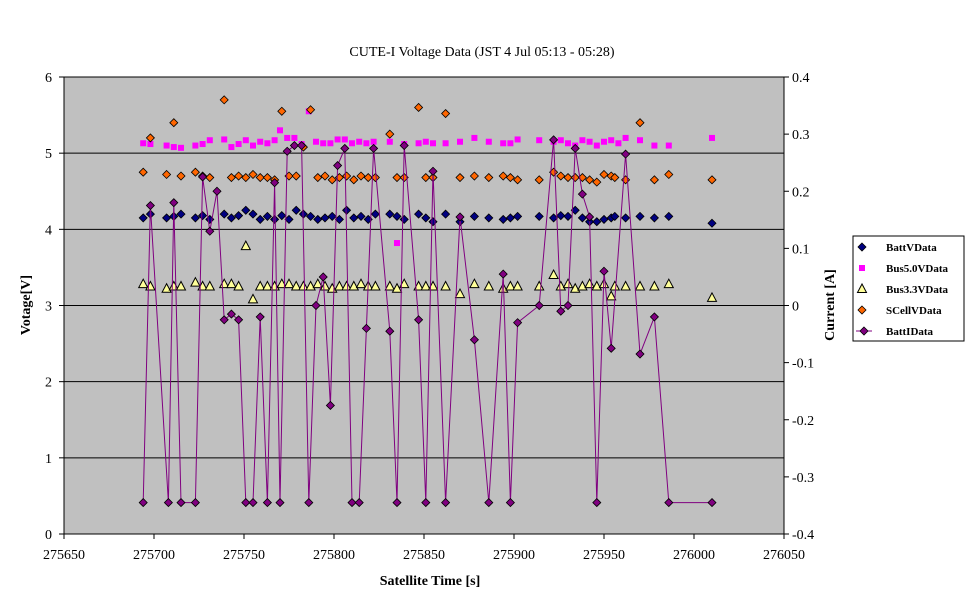 The width and height of the screenshot is (970, 604). I want to click on x-tick-label: 275850, so click(424, 555).